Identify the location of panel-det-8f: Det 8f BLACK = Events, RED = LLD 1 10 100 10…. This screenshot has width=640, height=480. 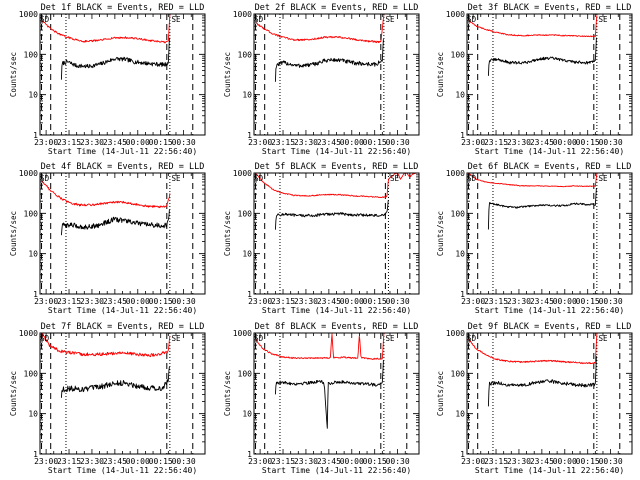
(321, 398).